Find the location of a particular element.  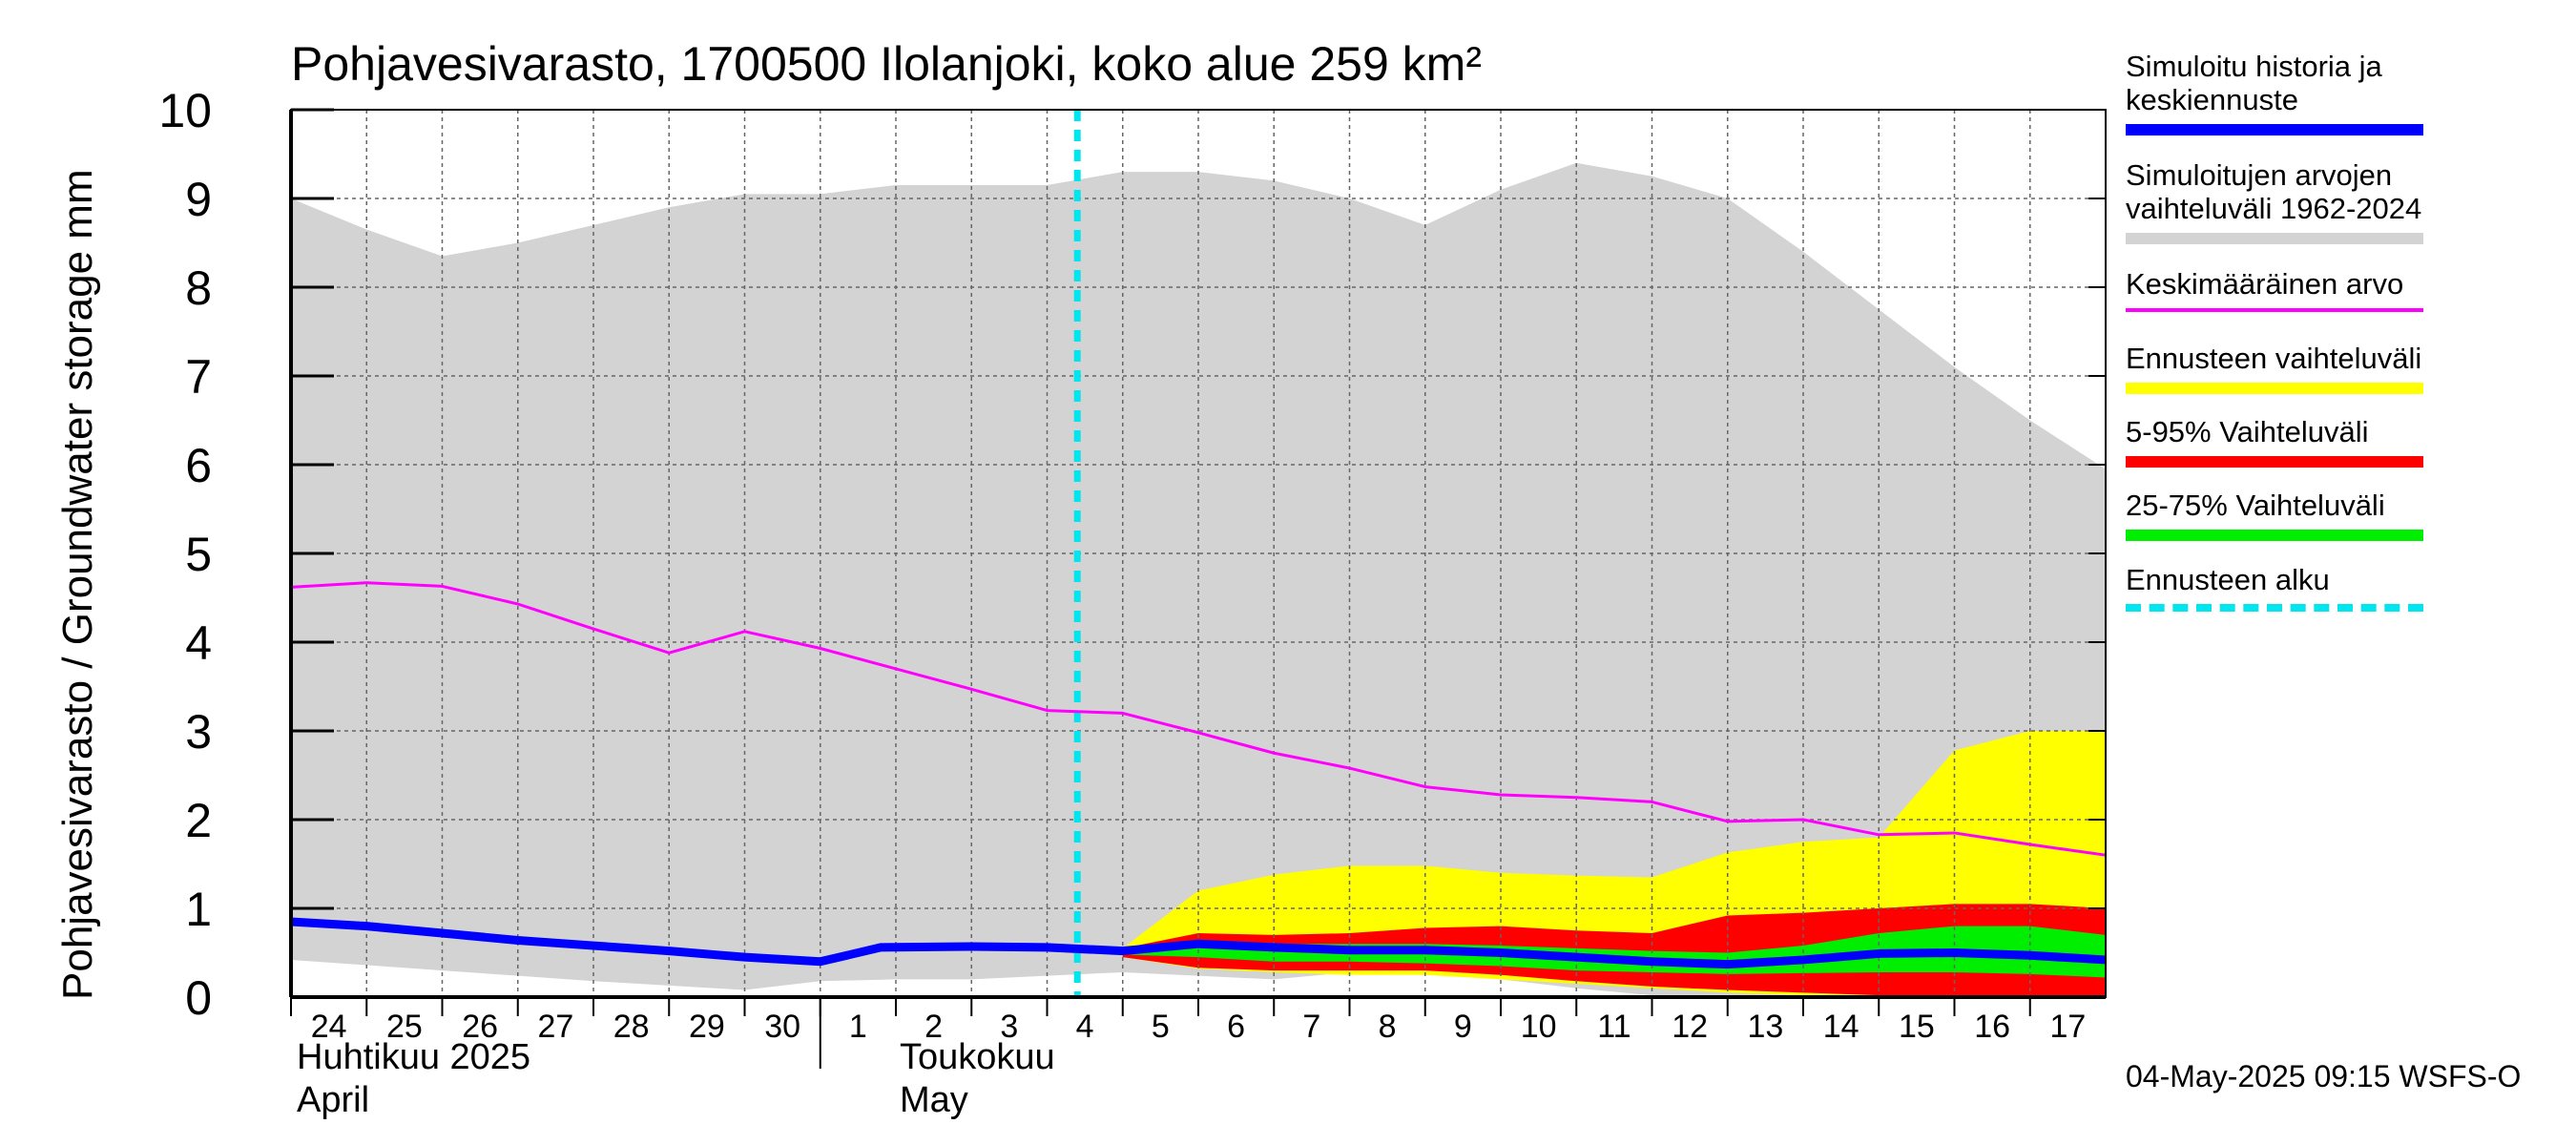

y-tick-label: 9 is located at coordinates (198, 199).